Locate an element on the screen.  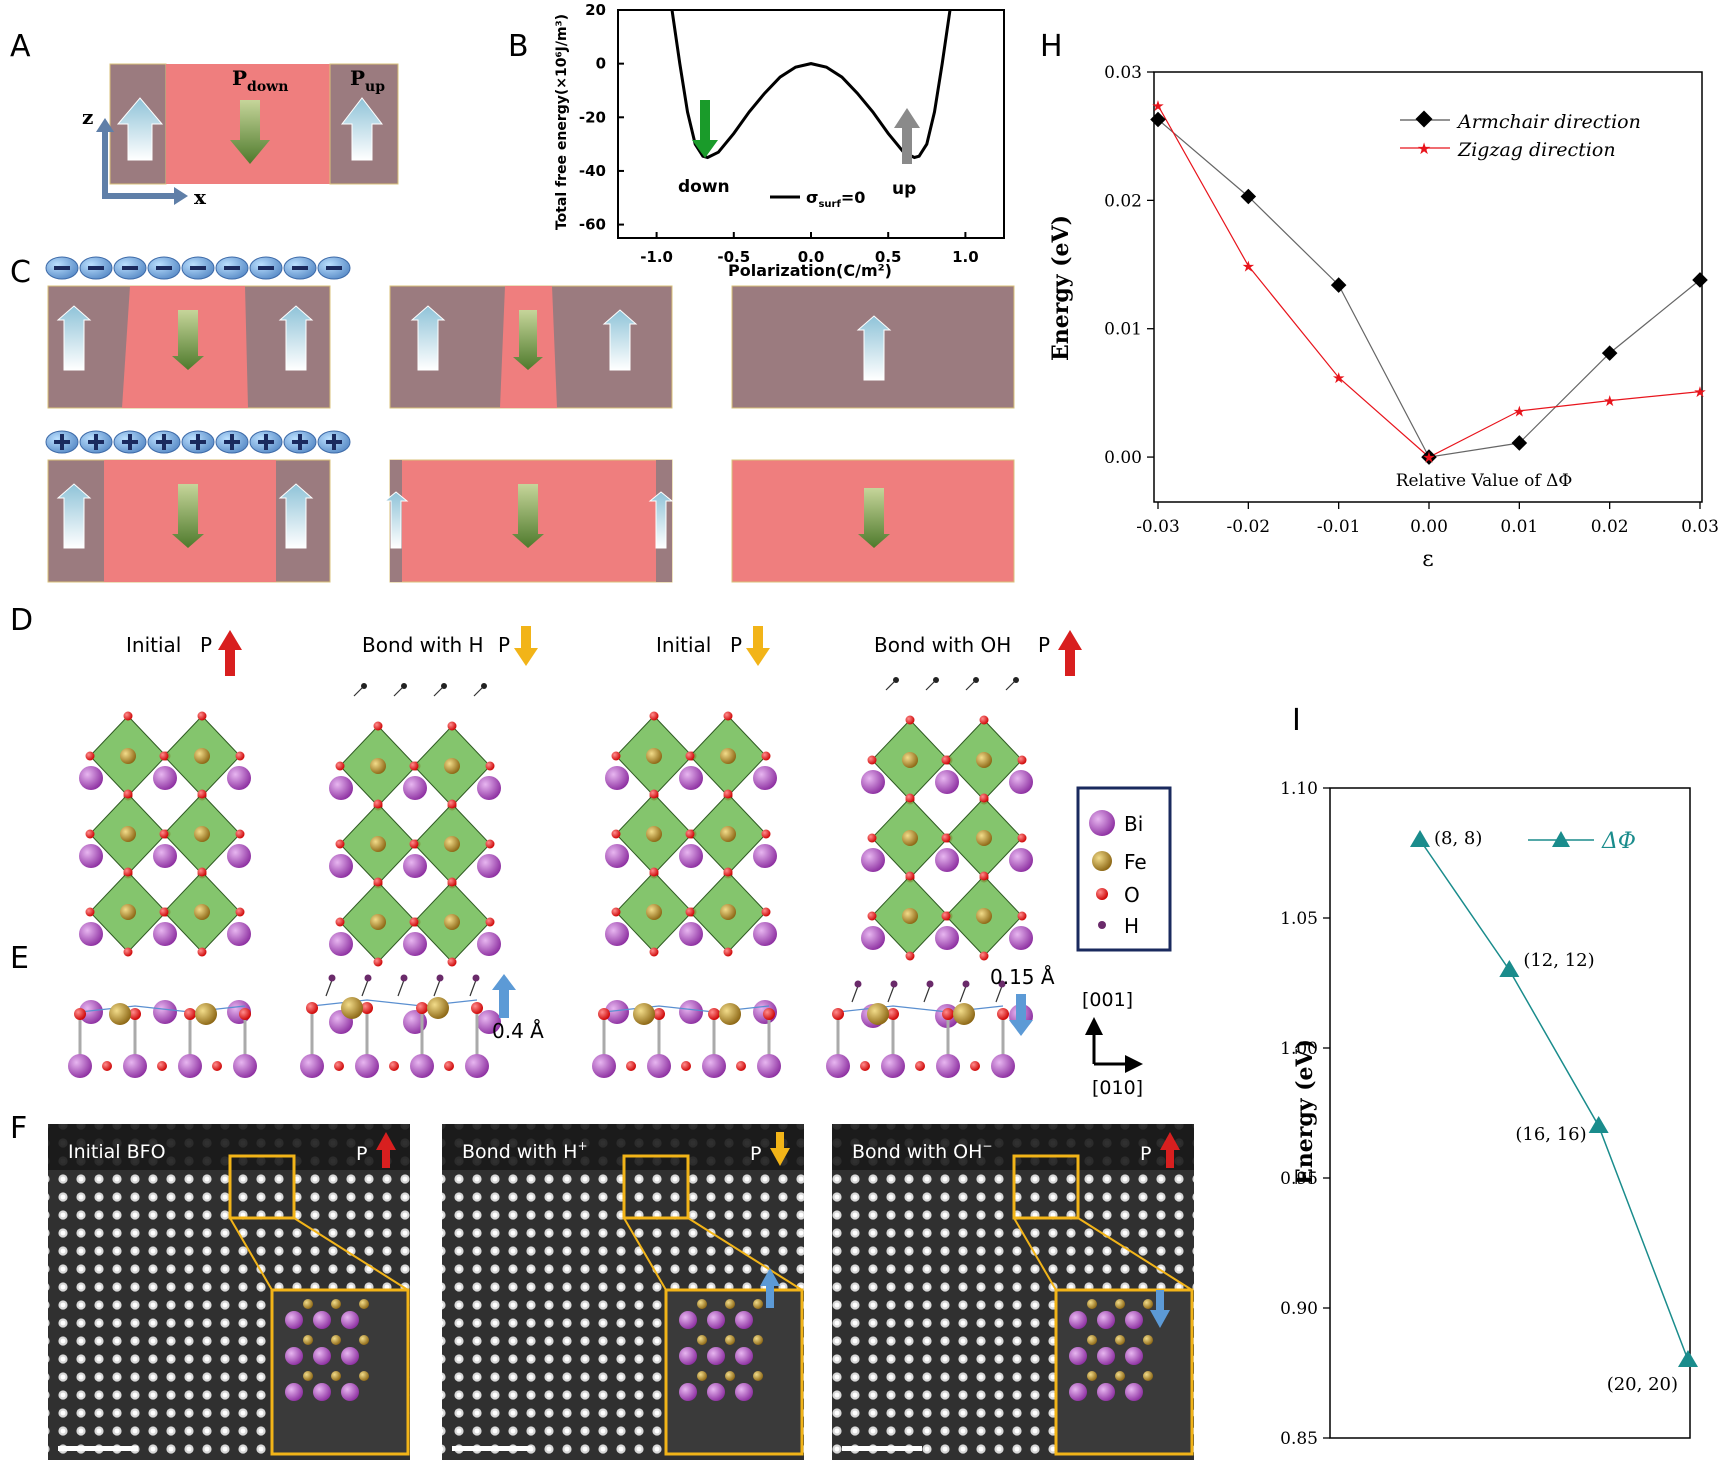
x-tick-label-h: 0.00 is located at coordinates (1429, 527).